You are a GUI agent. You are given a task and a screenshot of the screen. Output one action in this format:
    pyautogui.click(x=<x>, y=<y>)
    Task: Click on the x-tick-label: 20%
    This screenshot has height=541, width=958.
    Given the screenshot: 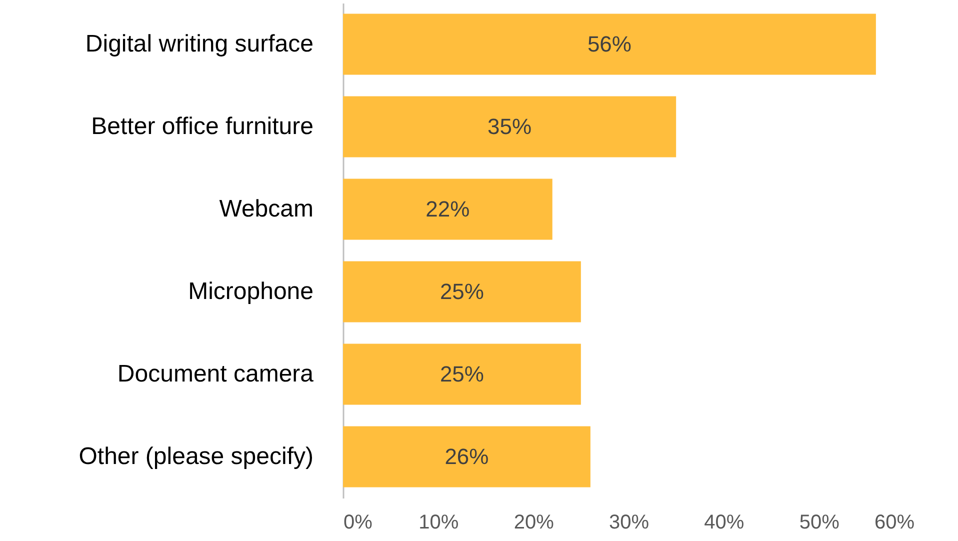 What is the action you would take?
    pyautogui.click(x=534, y=523)
    